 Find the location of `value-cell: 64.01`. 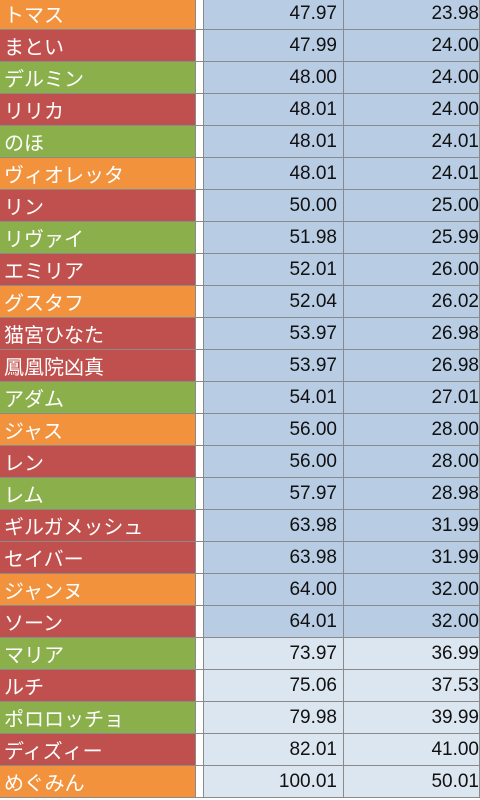

value-cell: 64.01 is located at coordinates (274, 622).